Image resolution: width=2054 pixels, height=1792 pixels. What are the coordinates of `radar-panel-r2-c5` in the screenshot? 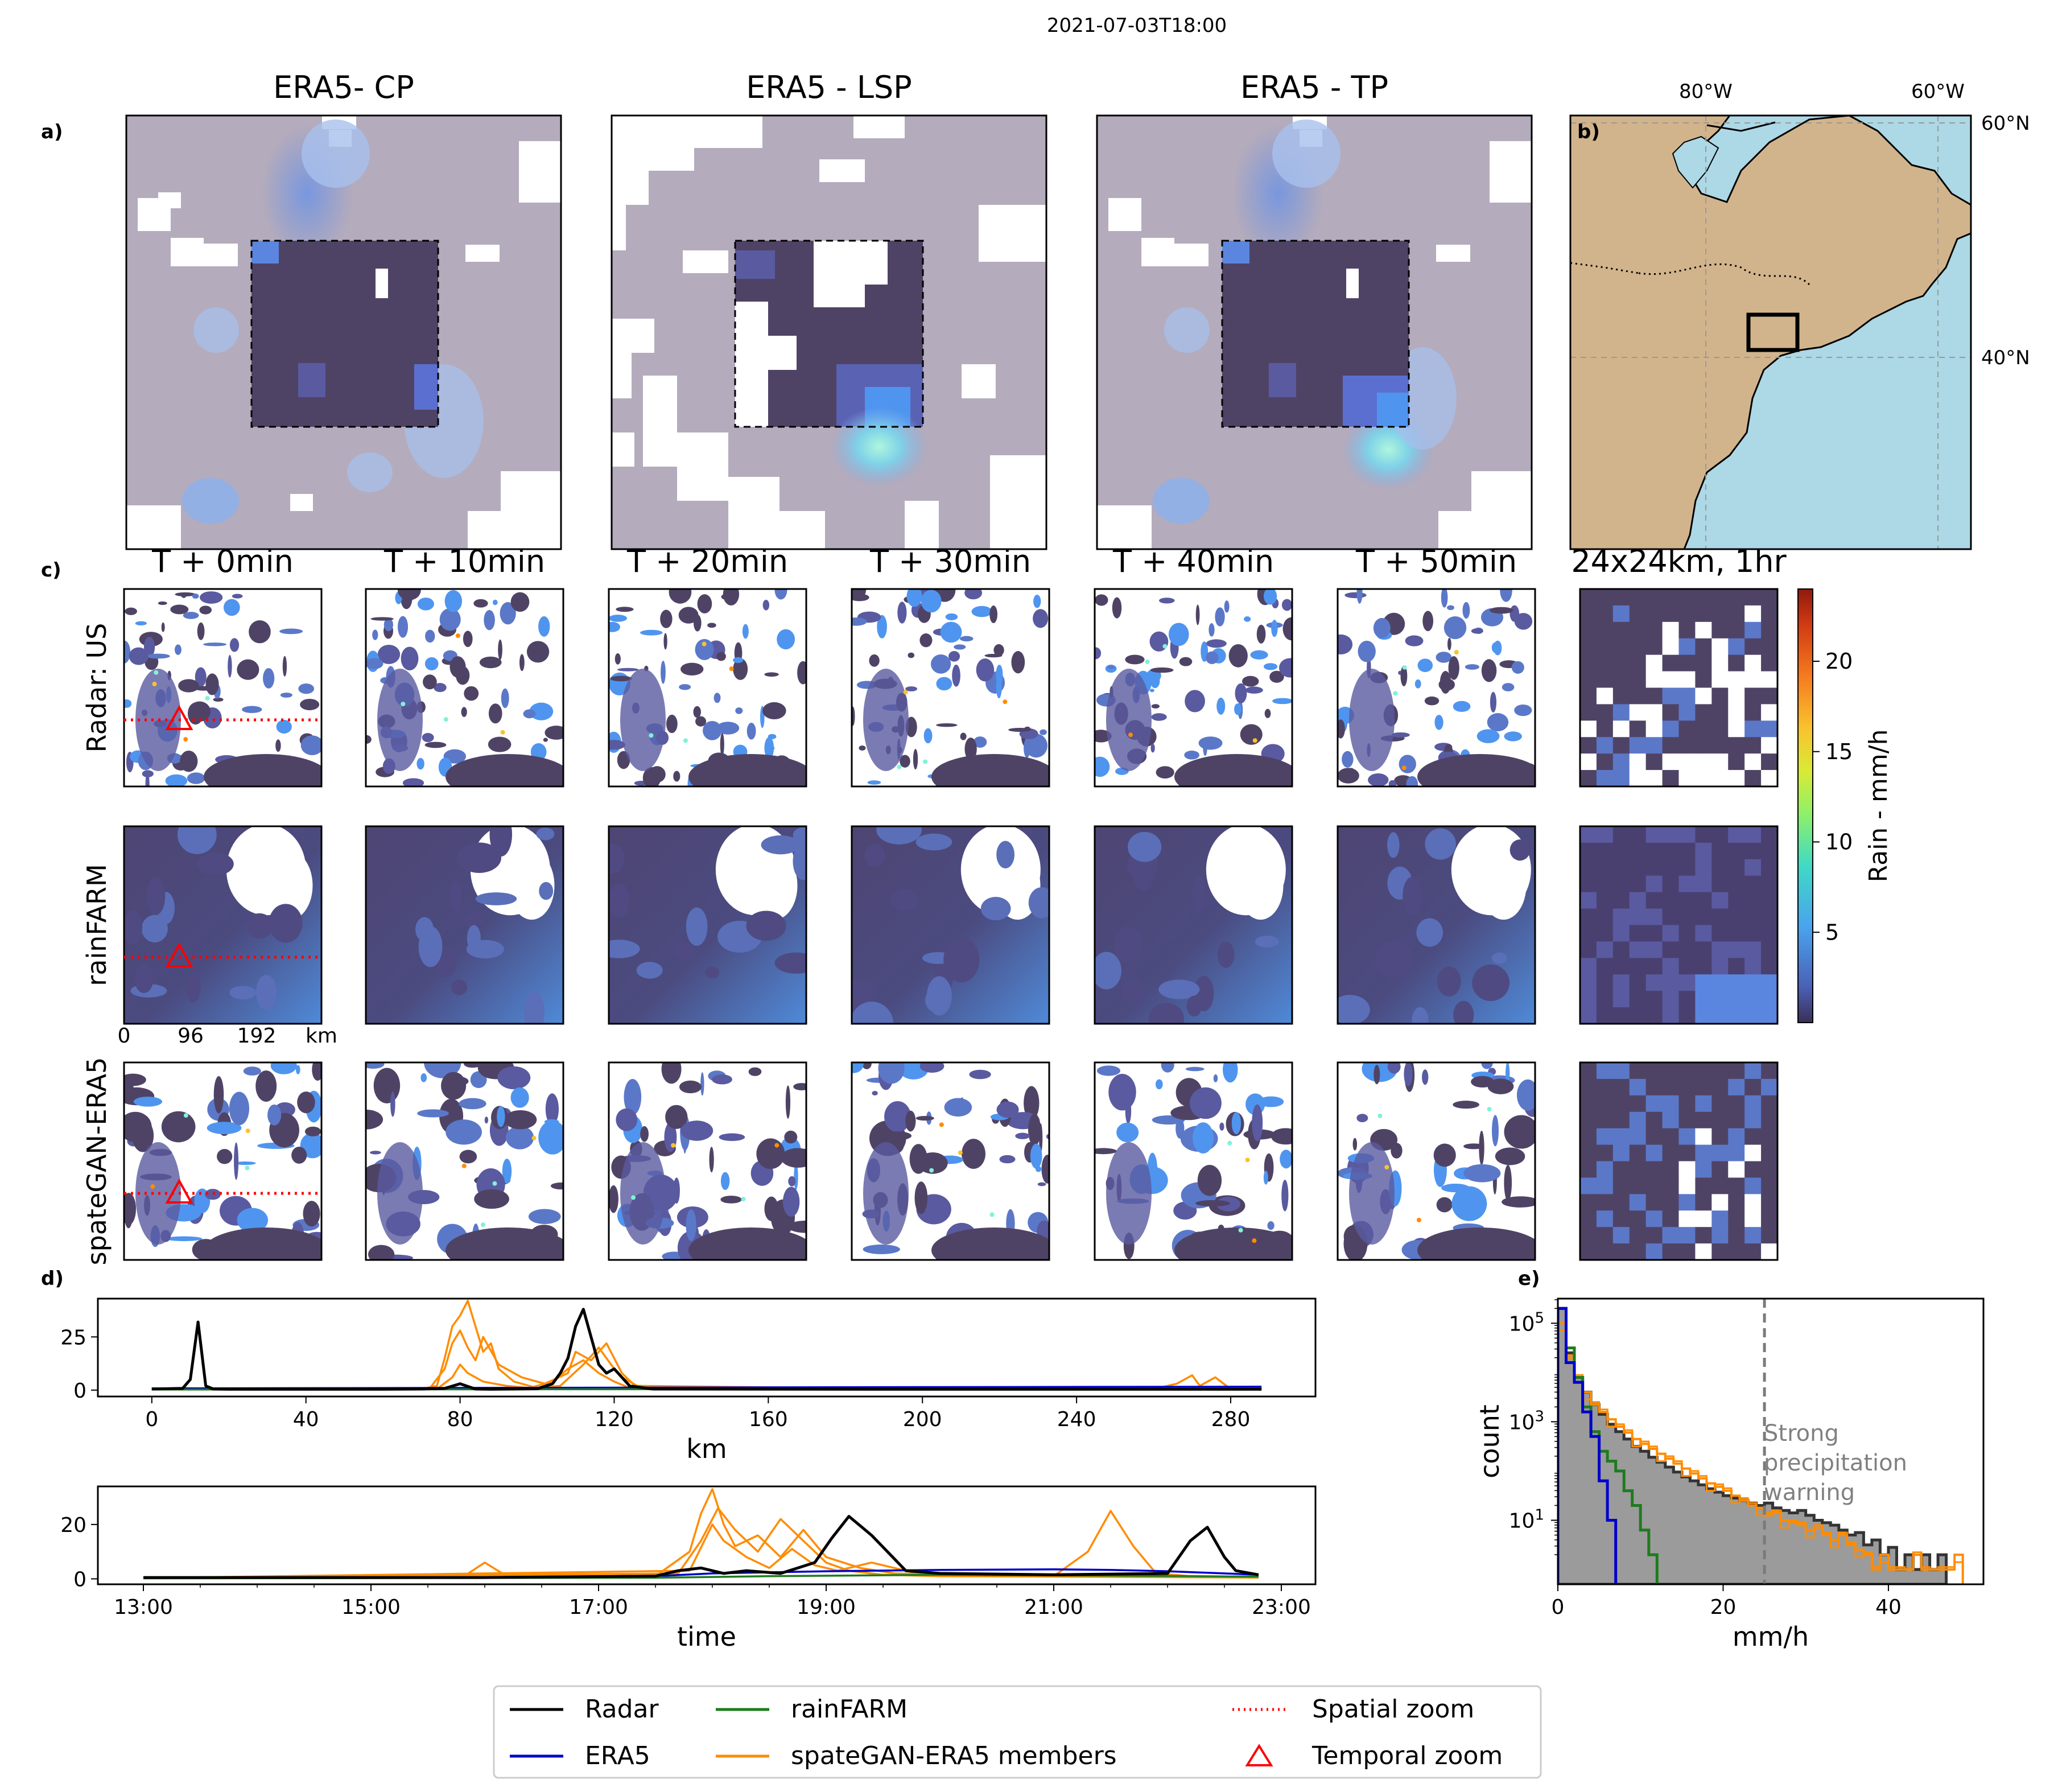 It's located at (1436, 1161).